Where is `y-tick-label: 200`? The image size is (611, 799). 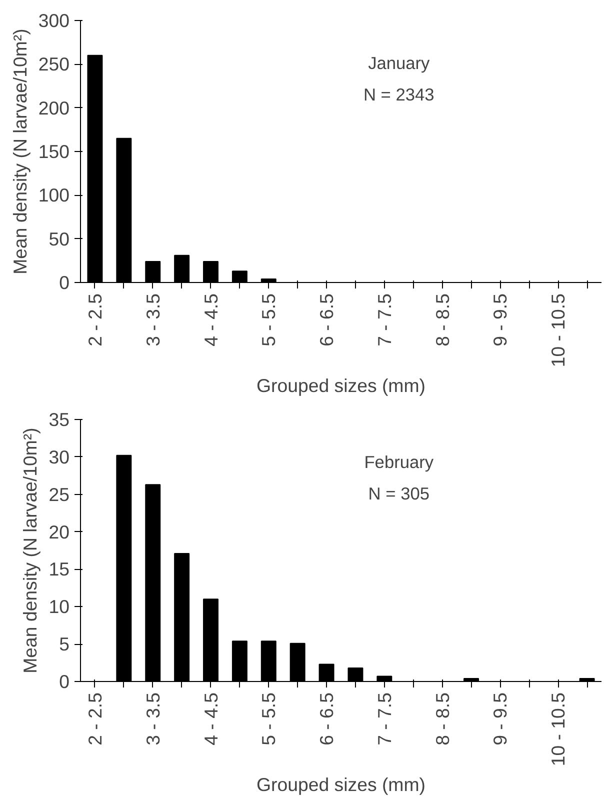 y-tick-label: 200 is located at coordinates (54, 107).